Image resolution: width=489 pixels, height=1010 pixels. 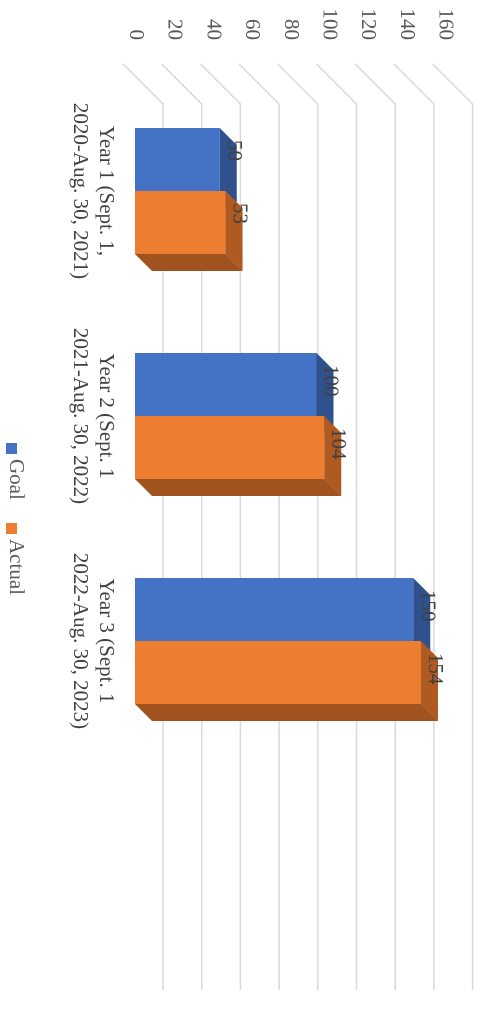 I want to click on value-tick-label: 120, so click(x=369, y=25).